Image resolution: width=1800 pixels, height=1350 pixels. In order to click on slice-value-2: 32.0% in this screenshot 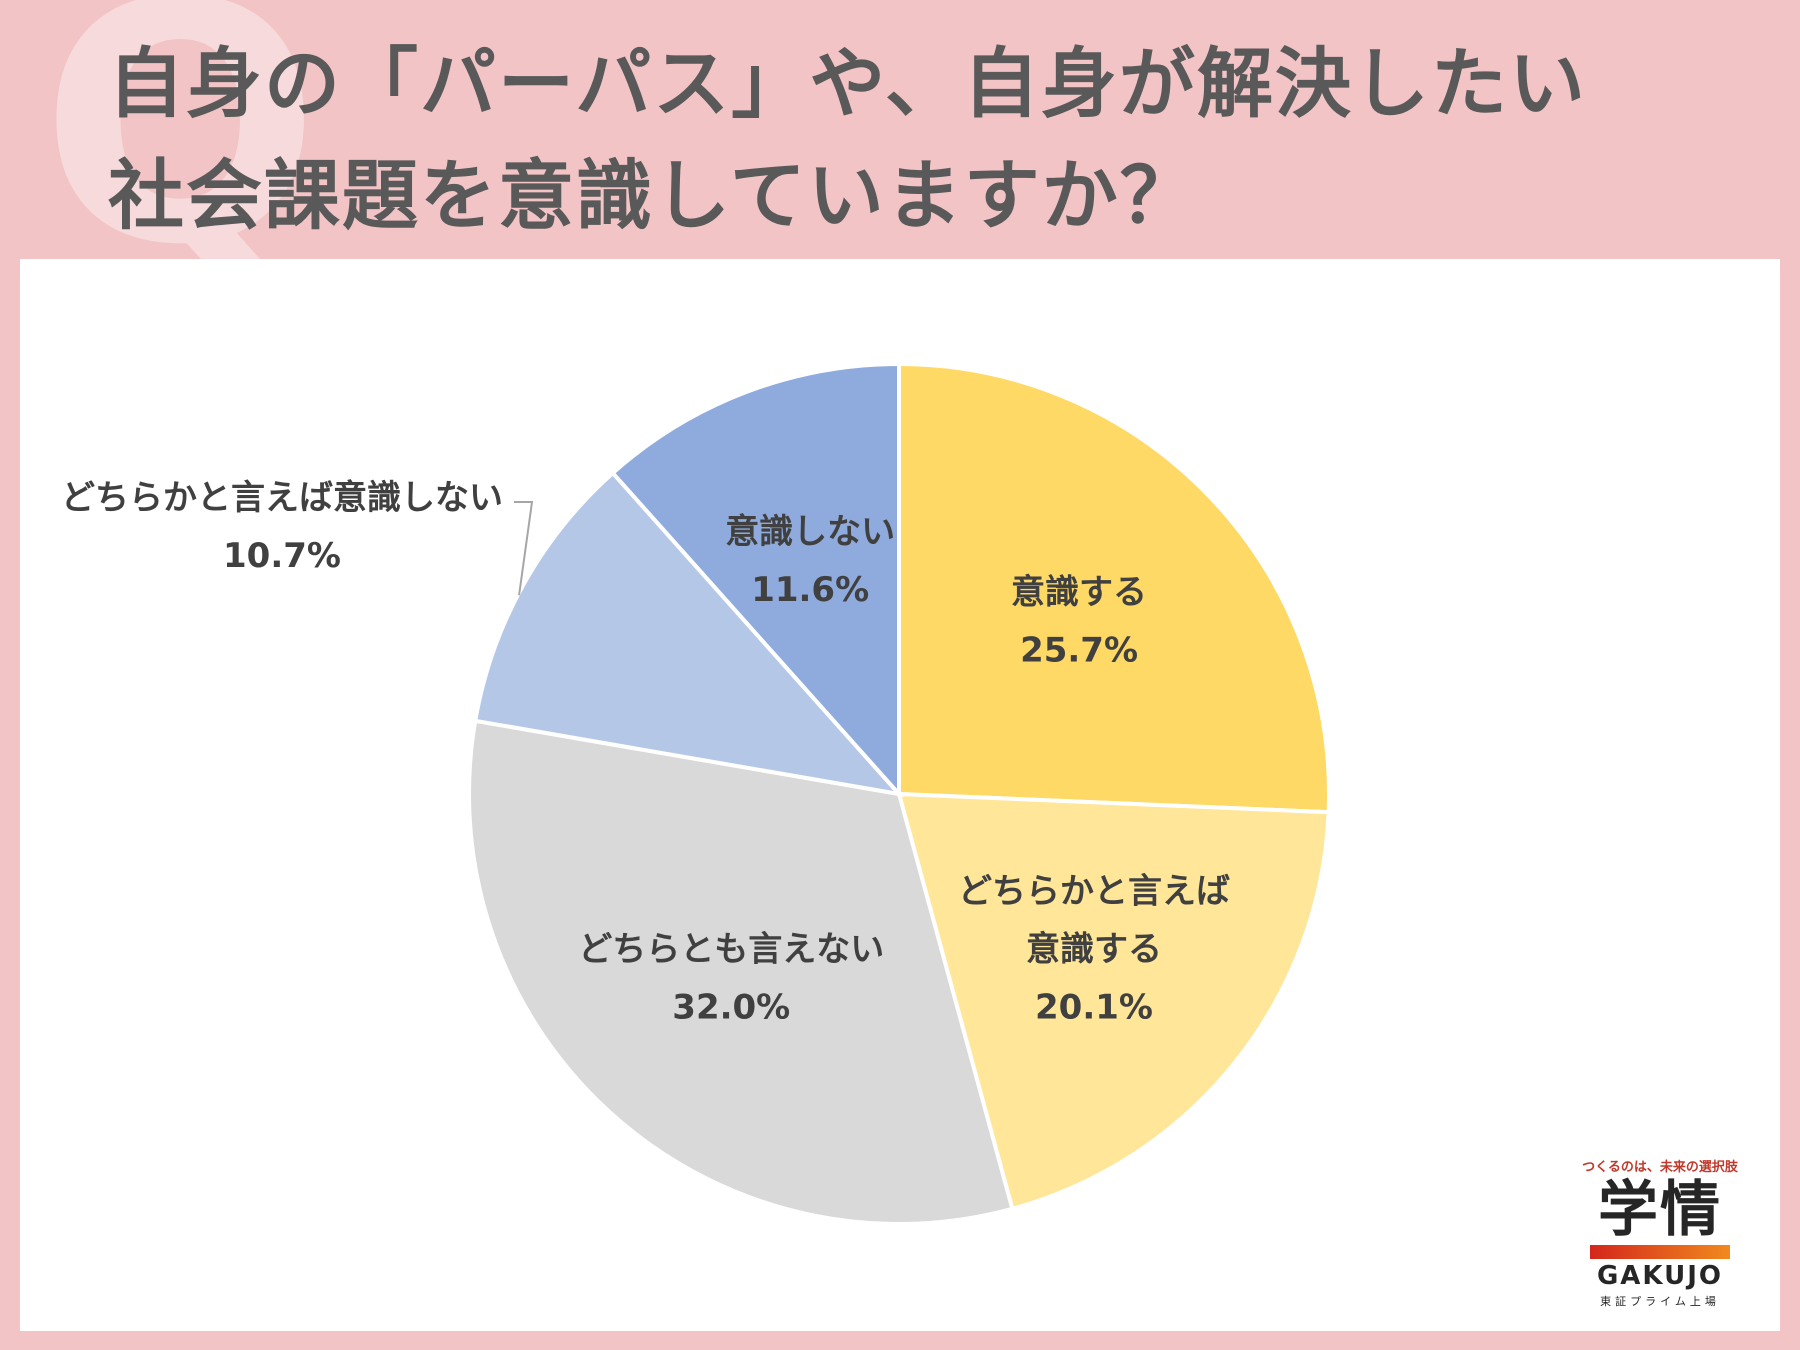, I will do `click(731, 1008)`.